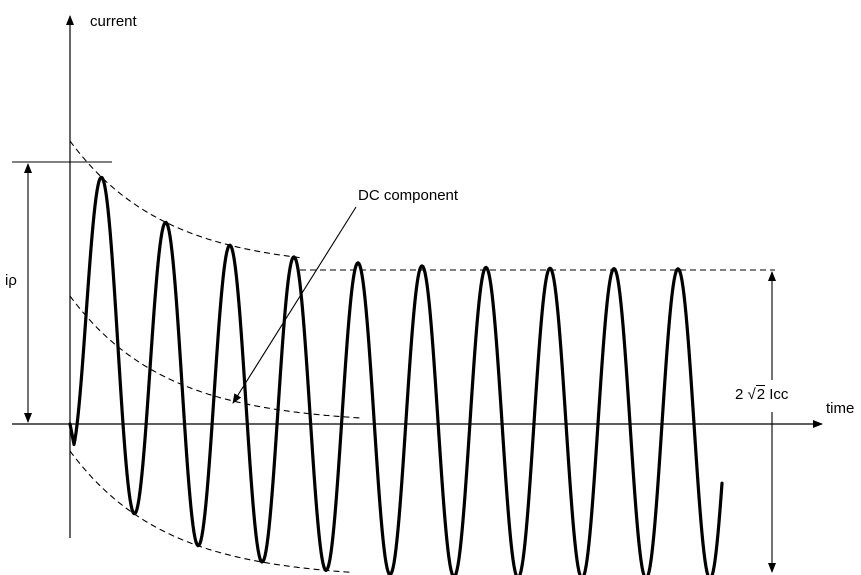  What do you see at coordinates (739, 394) in the screenshot?
I see `steady-amplitude-prefix: 2` at bounding box center [739, 394].